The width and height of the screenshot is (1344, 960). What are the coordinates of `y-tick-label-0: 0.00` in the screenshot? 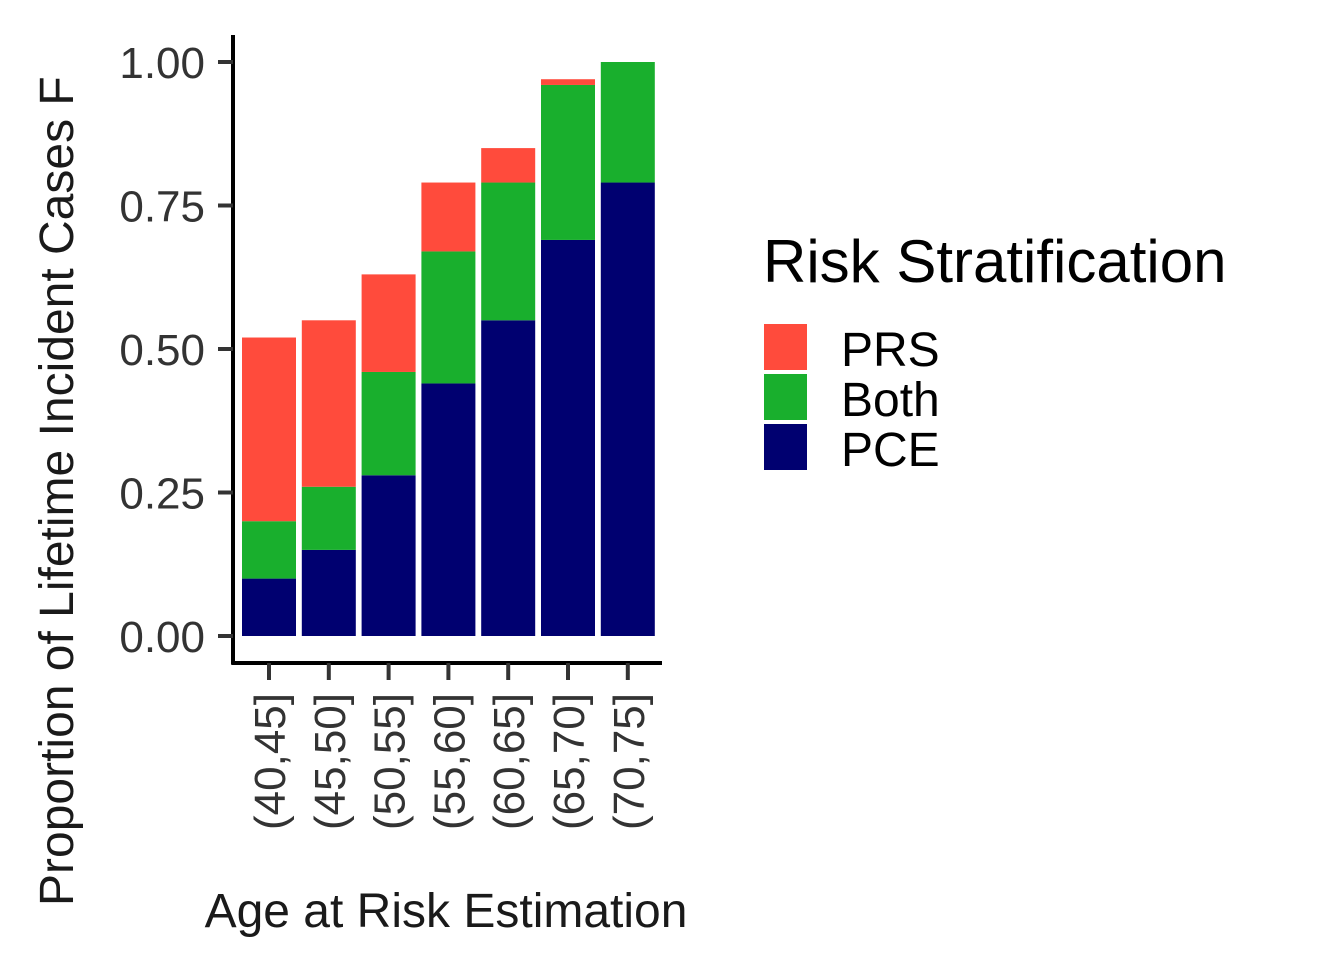 It's located at (162, 637).